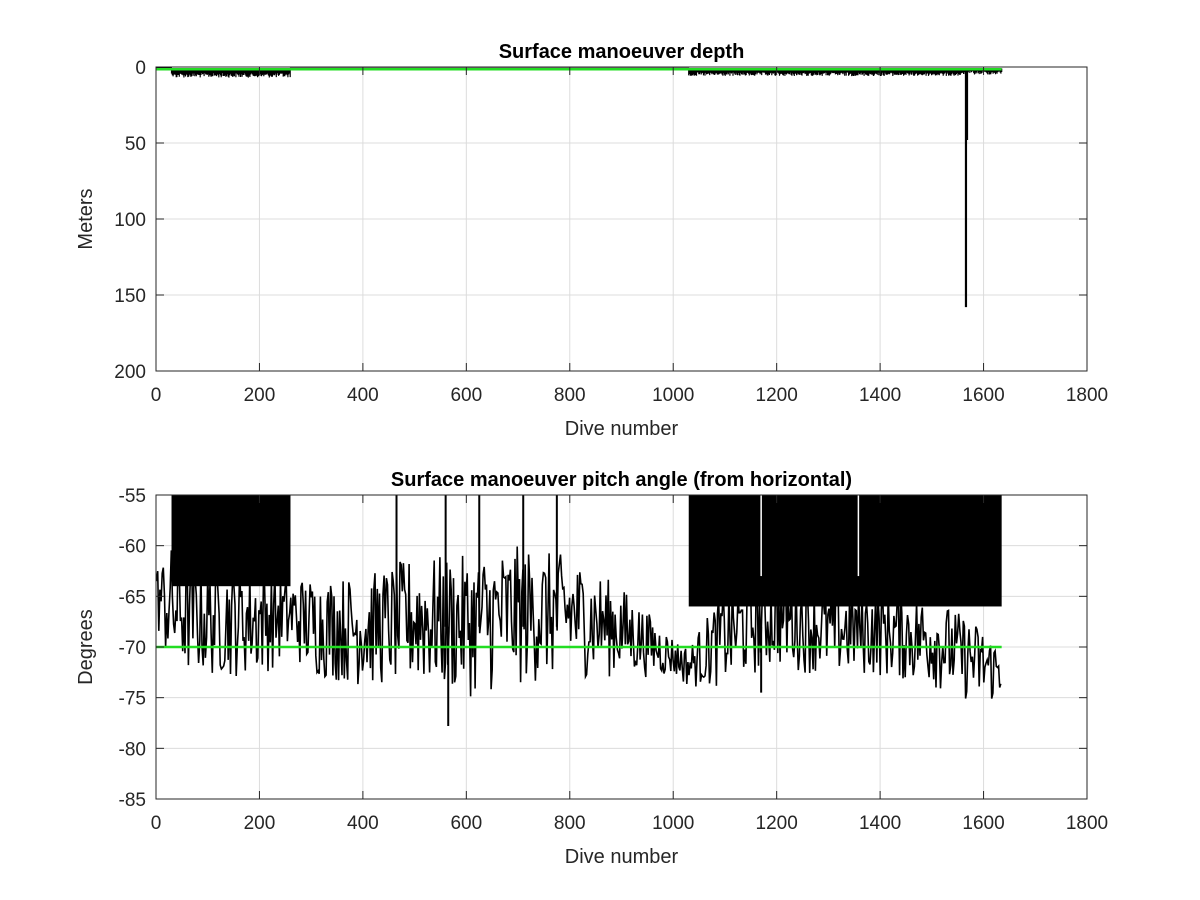 Image resolution: width=1200 pixels, height=900 pixels. I want to click on pitch-y-axis-label: Degrees, so click(86, 647).